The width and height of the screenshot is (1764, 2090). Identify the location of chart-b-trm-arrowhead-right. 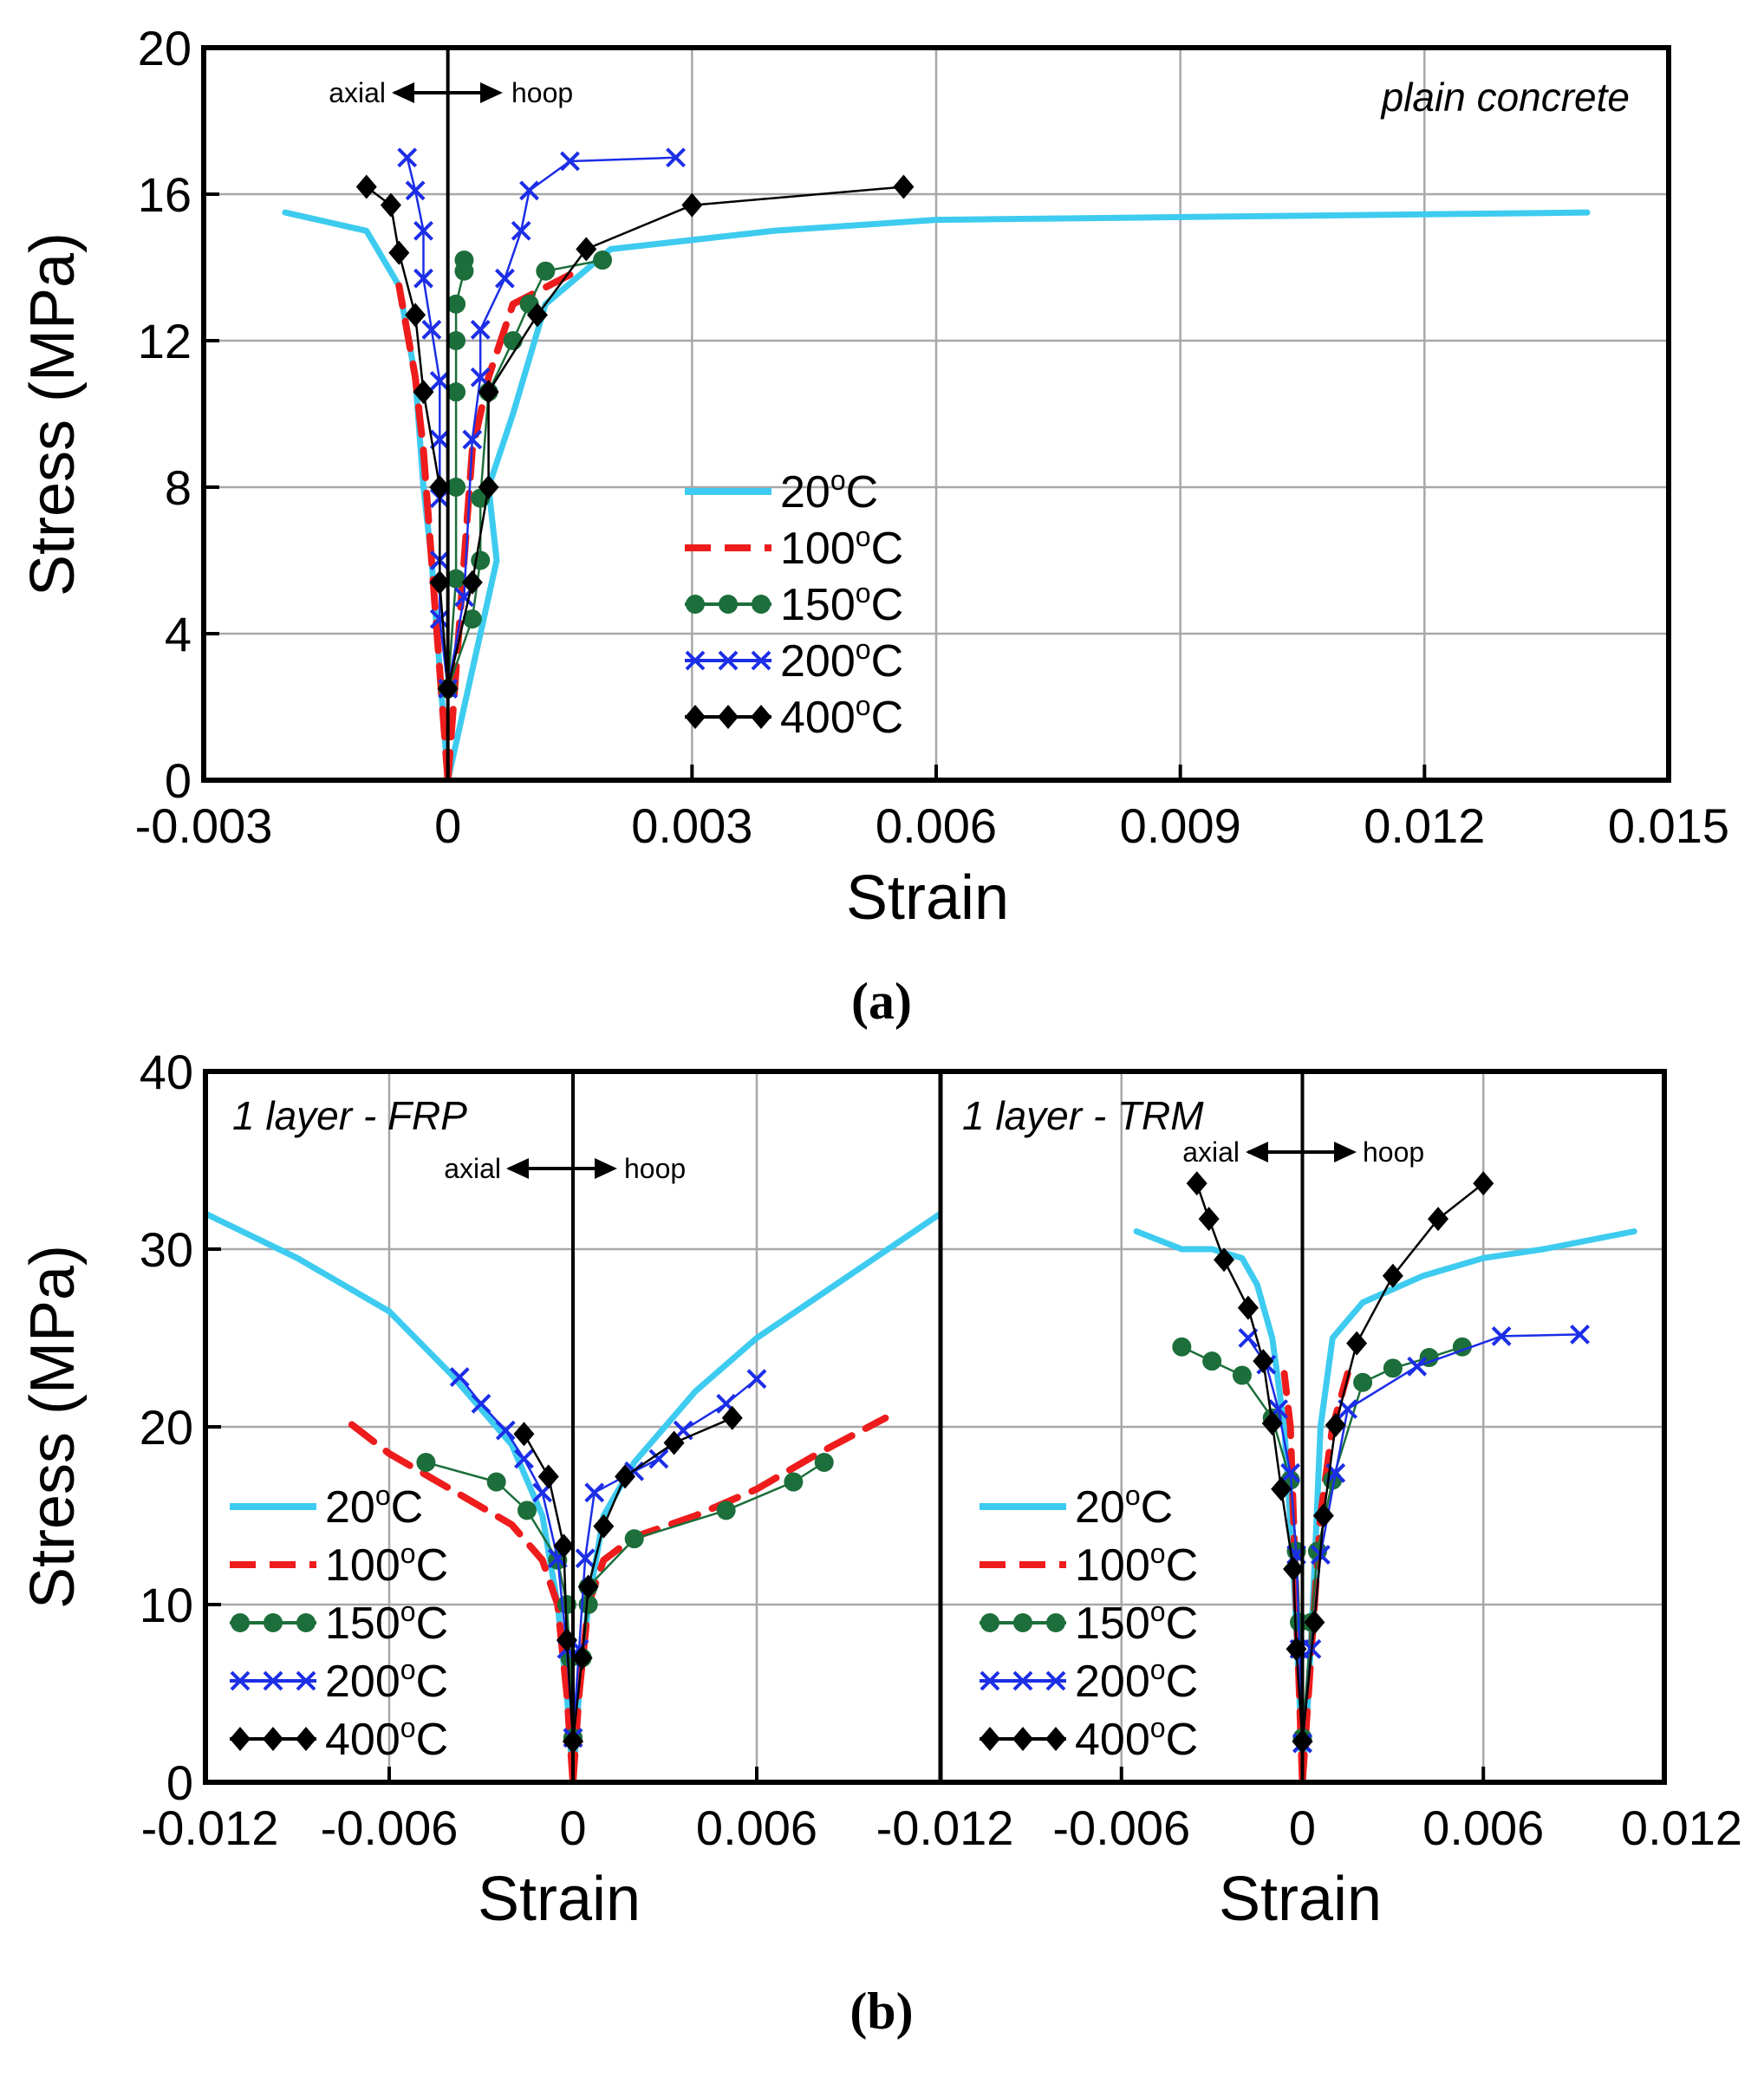
(1345, 1152).